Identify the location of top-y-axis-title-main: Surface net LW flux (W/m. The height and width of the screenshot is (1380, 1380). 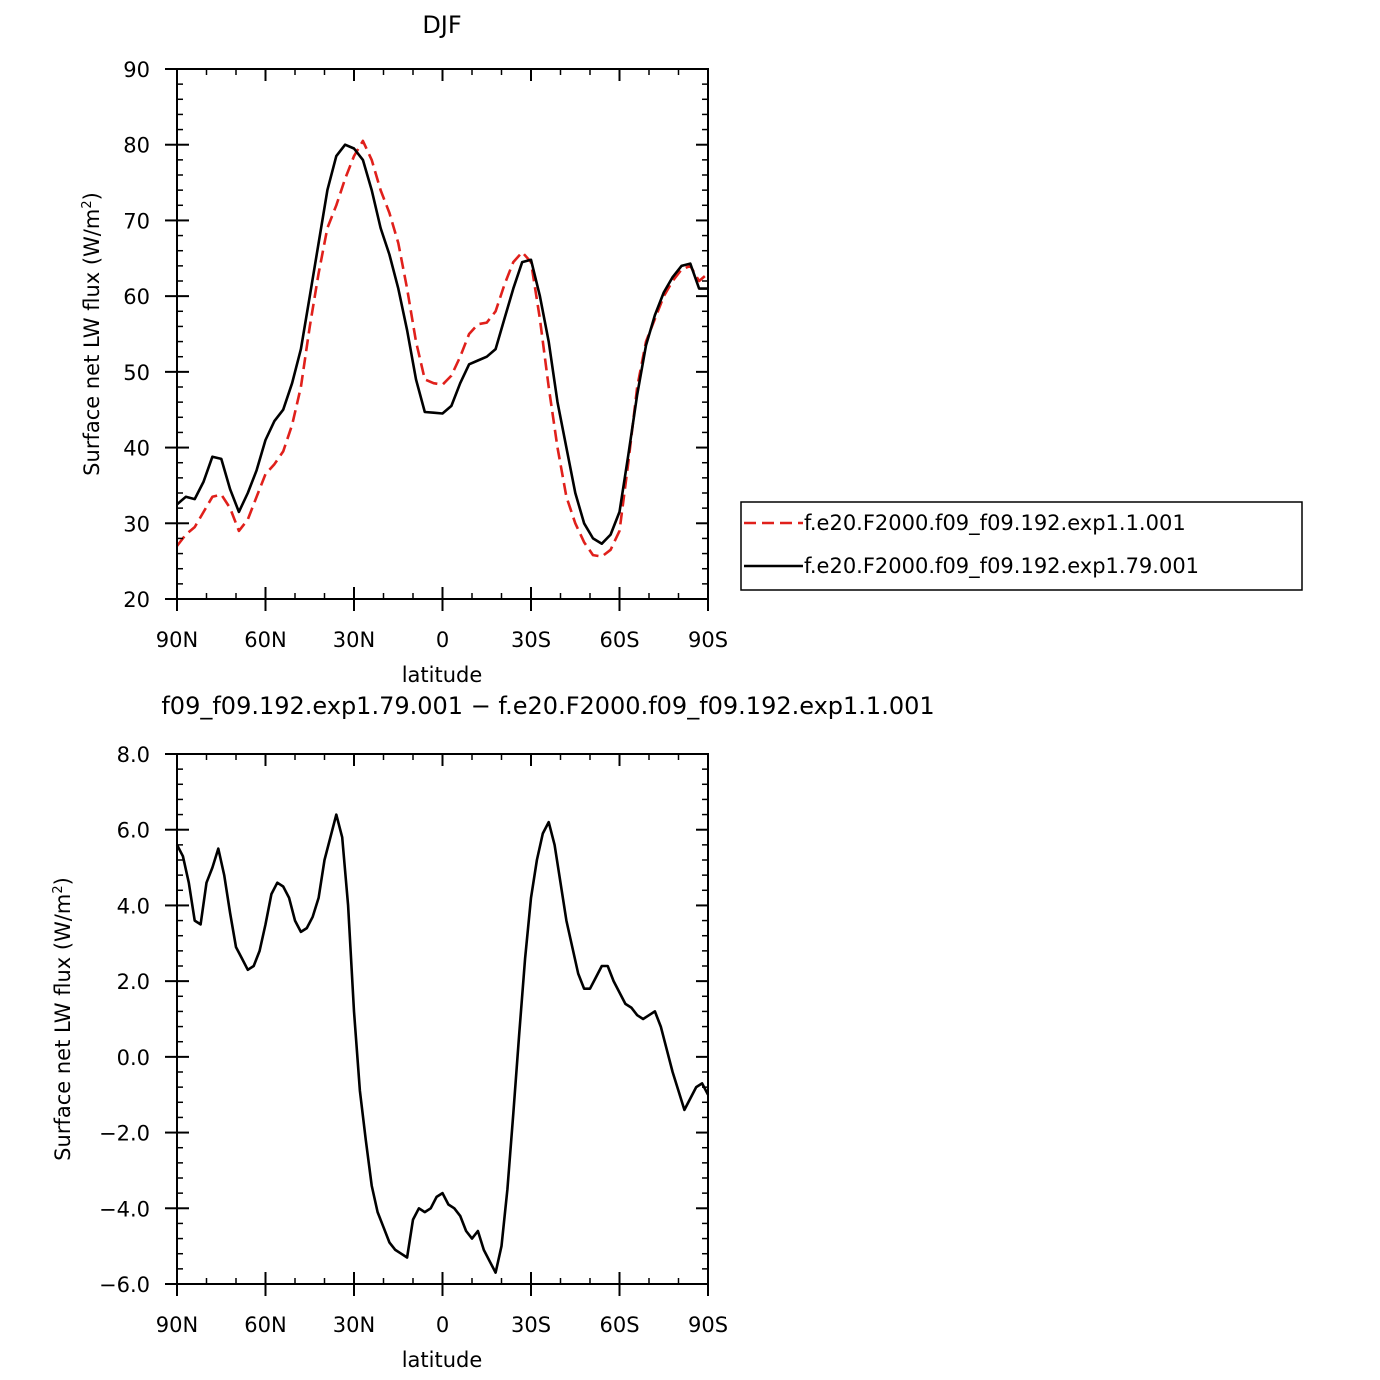
(92, 342).